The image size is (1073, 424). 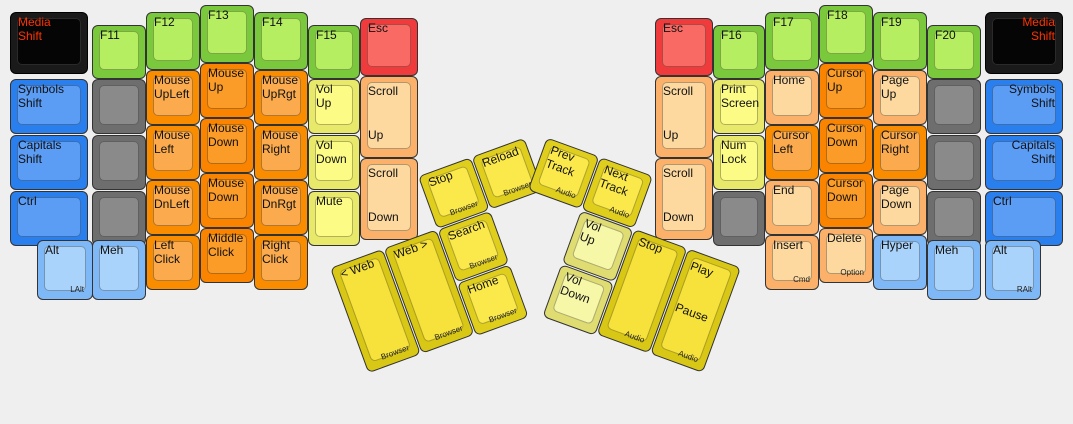 I want to click on key-r-home: Home, so click(x=792, y=97).